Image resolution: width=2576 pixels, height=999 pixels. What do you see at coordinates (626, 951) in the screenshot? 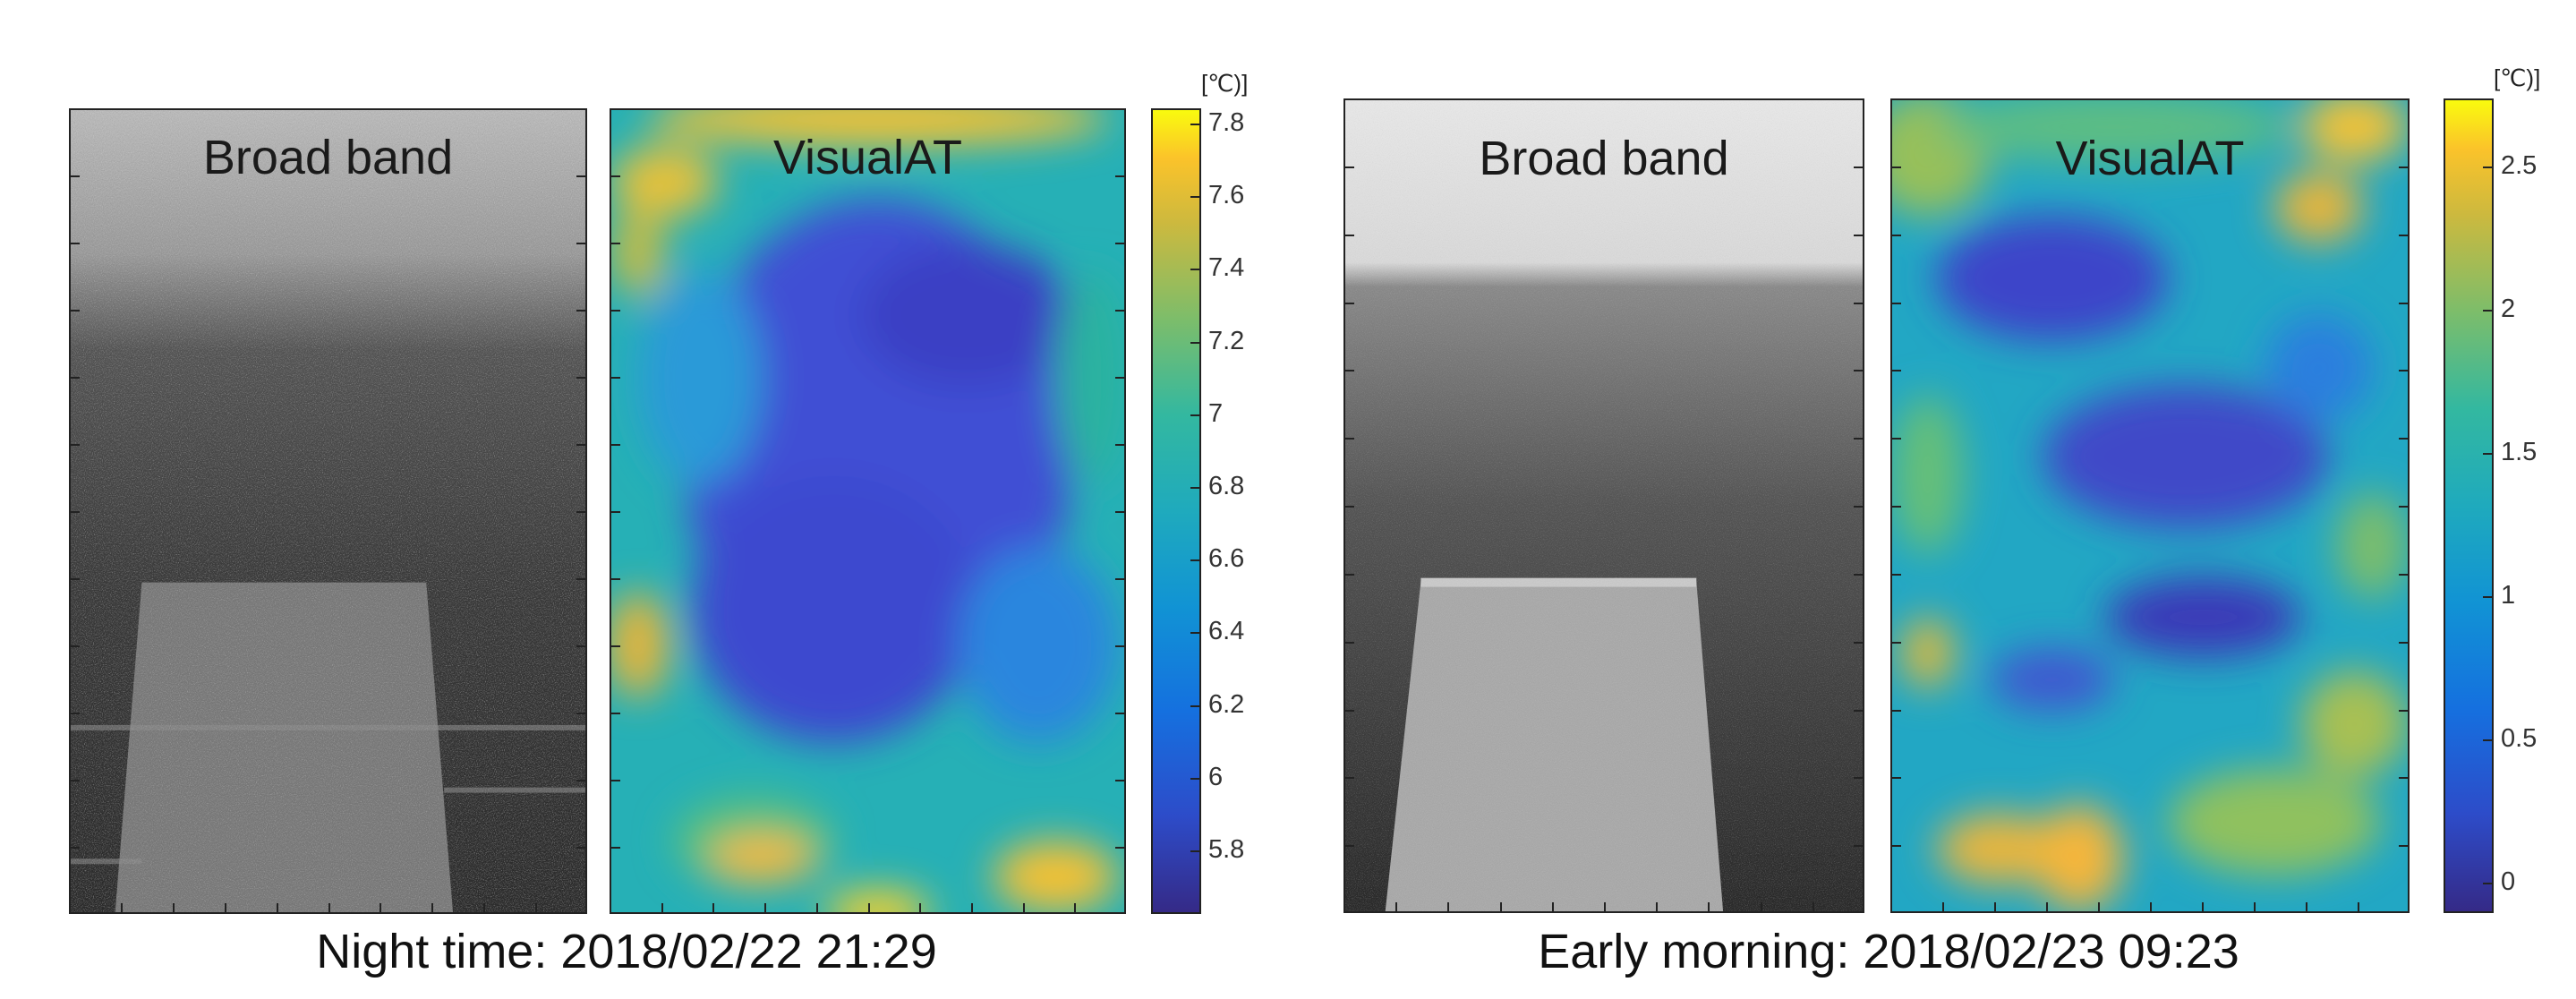
I see `night-caption: Night time: 2018/02/22 21:29` at bounding box center [626, 951].